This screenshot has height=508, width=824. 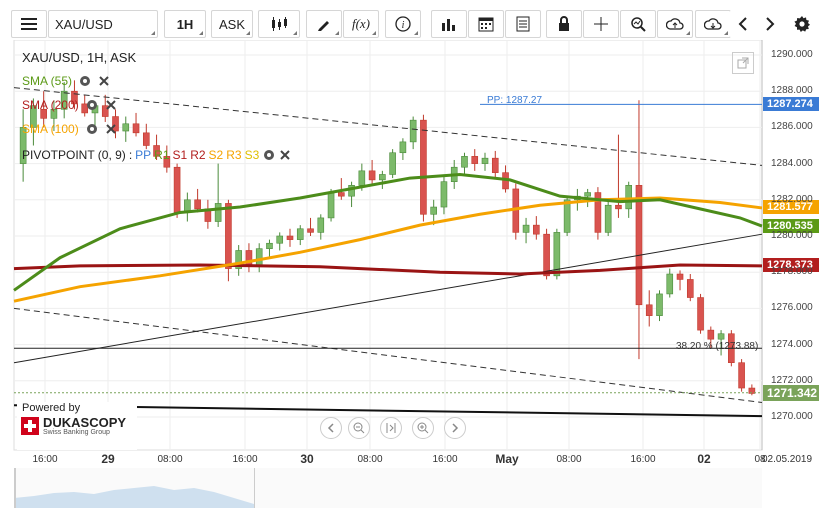 I want to click on powered-by: Powered by DUKASCOPY Swiss Banking Group, so click(x=77, y=426).